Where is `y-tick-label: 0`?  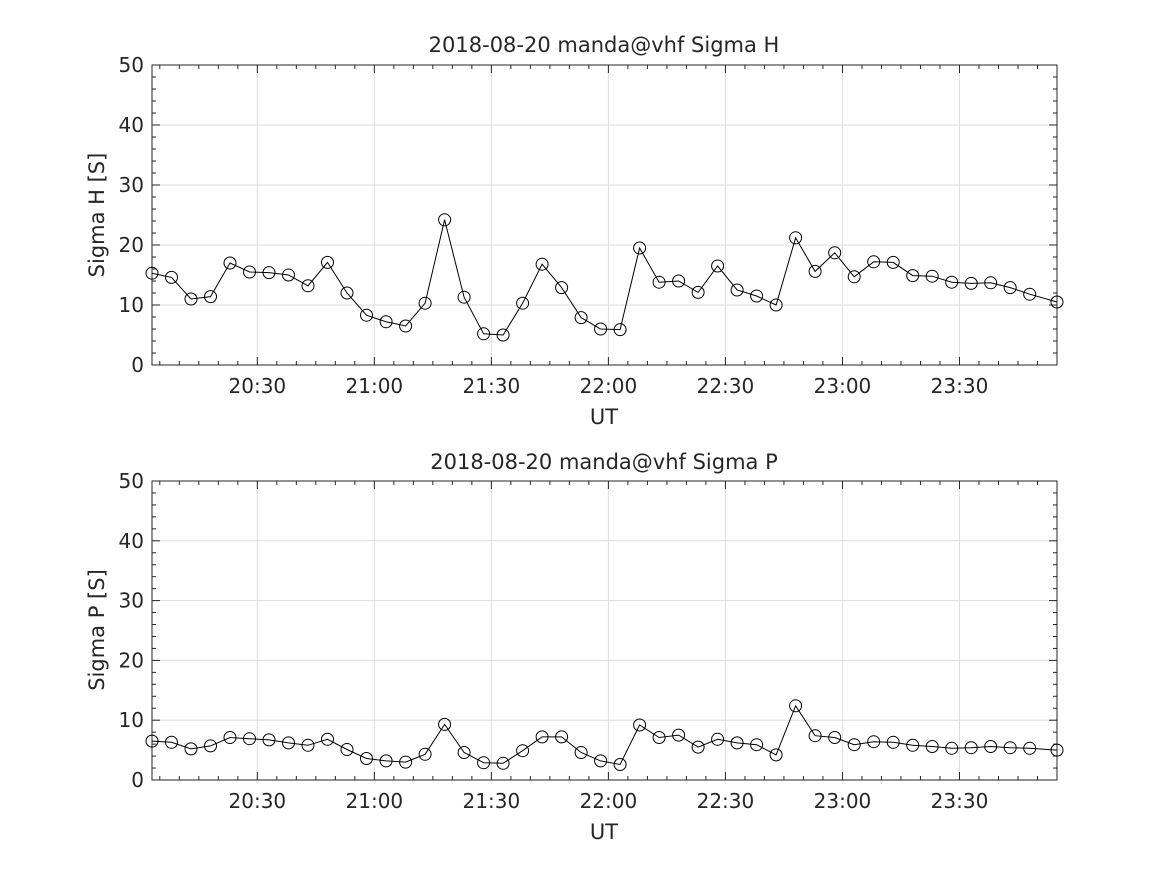 y-tick-label: 0 is located at coordinates (137, 365).